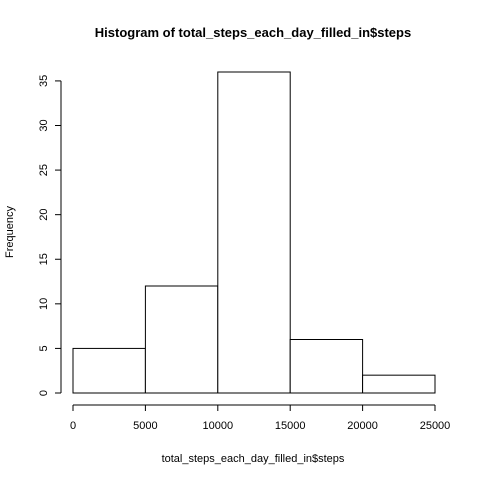 Image resolution: width=480 pixels, height=485 pixels. What do you see at coordinates (435, 426) in the screenshot?
I see `x-tick-label: 25000` at bounding box center [435, 426].